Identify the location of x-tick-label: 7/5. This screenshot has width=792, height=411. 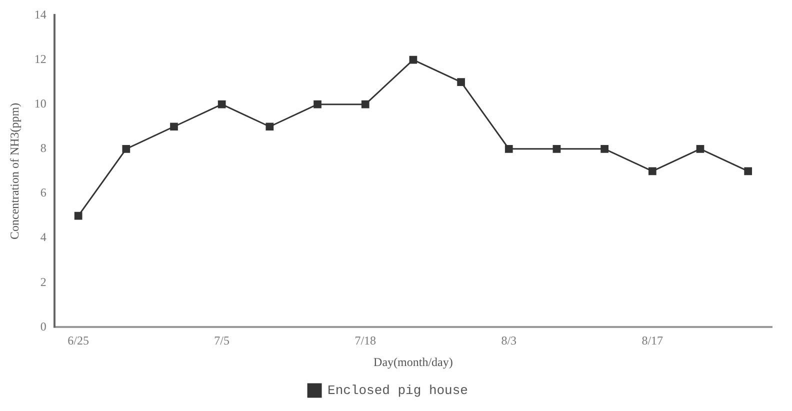
(222, 341).